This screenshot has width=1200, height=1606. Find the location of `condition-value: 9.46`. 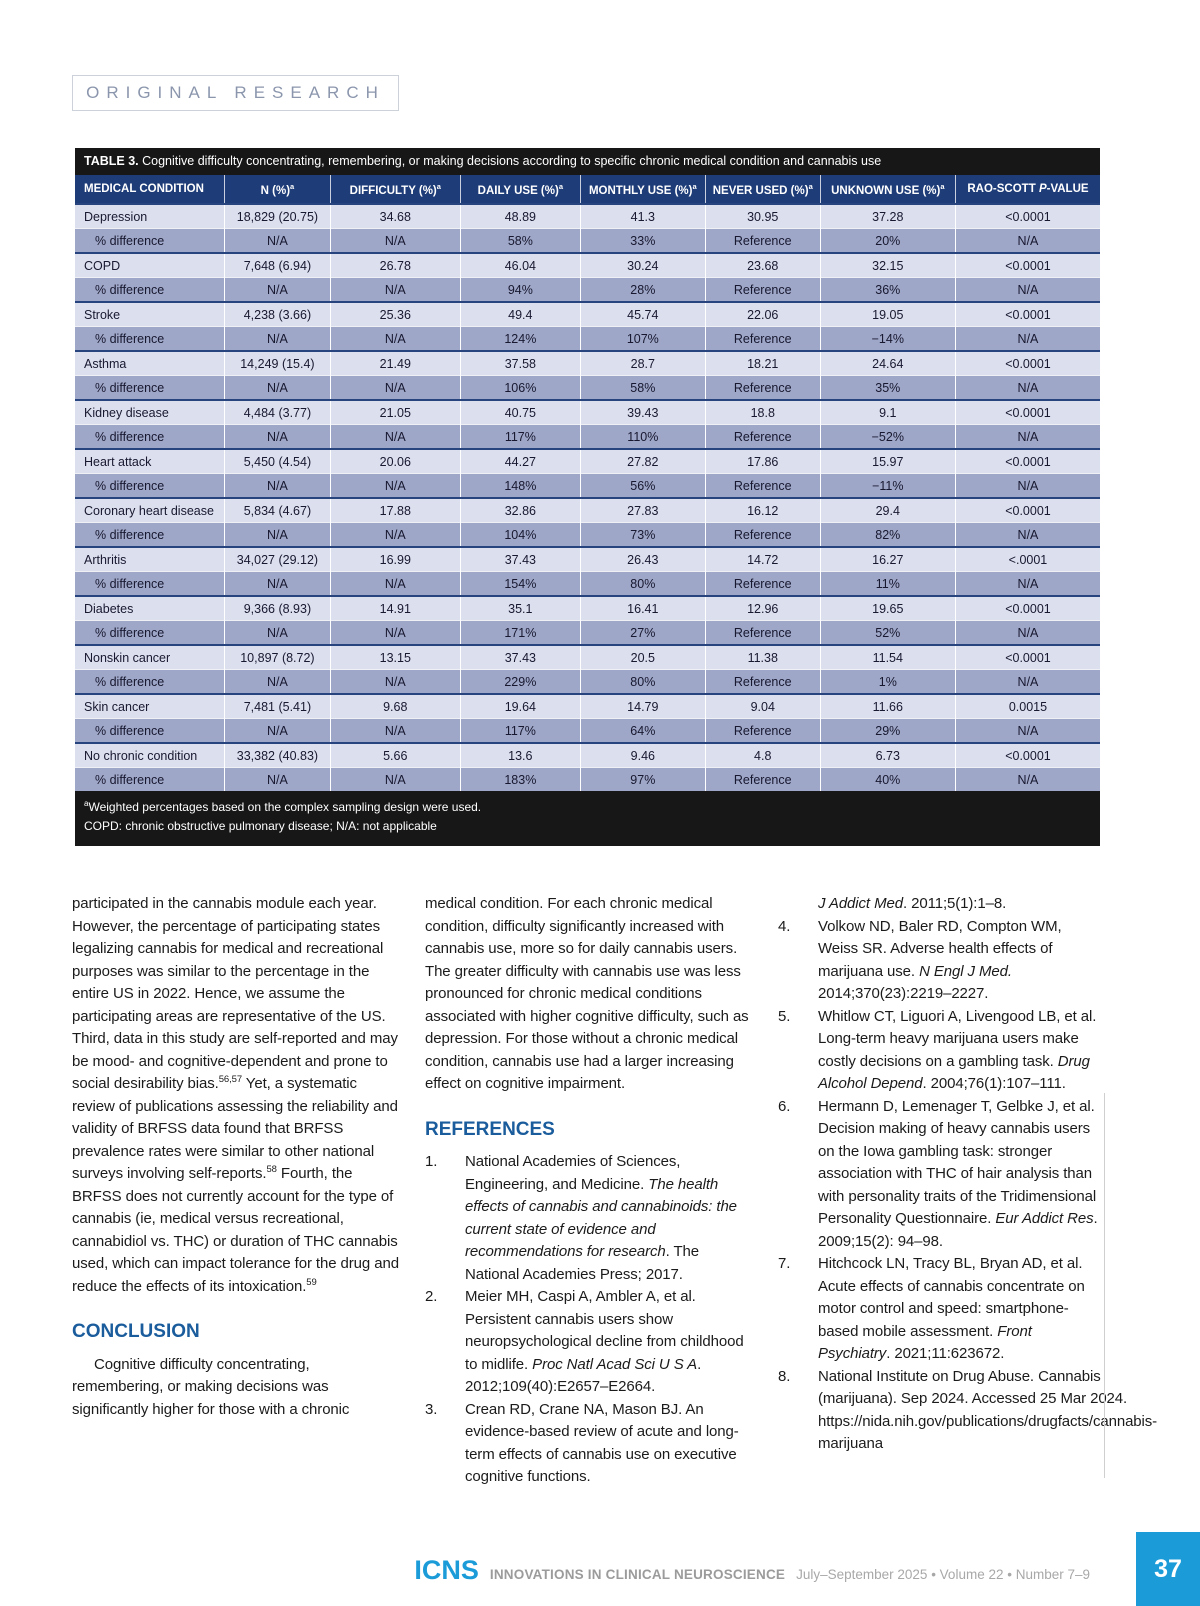

condition-value: 9.46 is located at coordinates (642, 755).